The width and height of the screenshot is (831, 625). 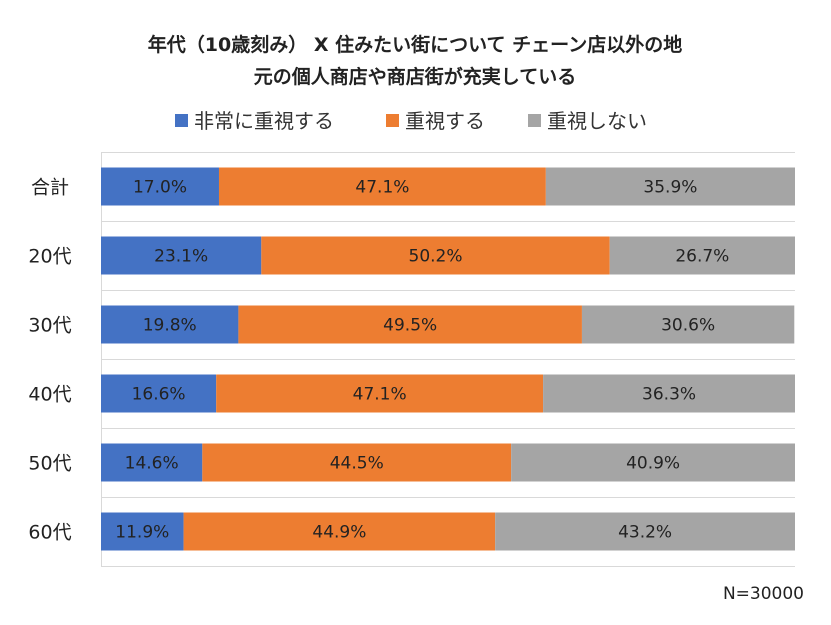 I want to click on chart-legend: 非常に重視する 重視する 重視しない, so click(x=411, y=121).